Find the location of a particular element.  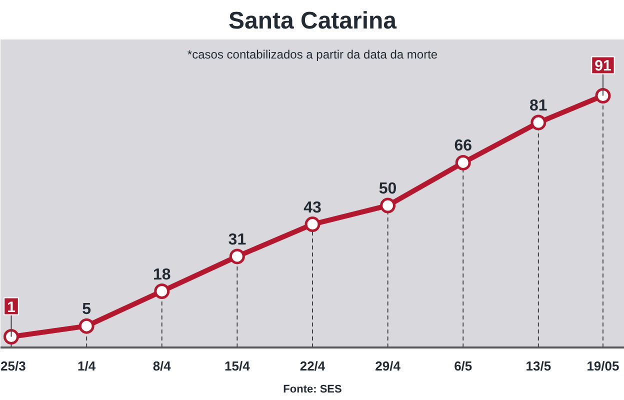

data-label: 50 is located at coordinates (387, 189).